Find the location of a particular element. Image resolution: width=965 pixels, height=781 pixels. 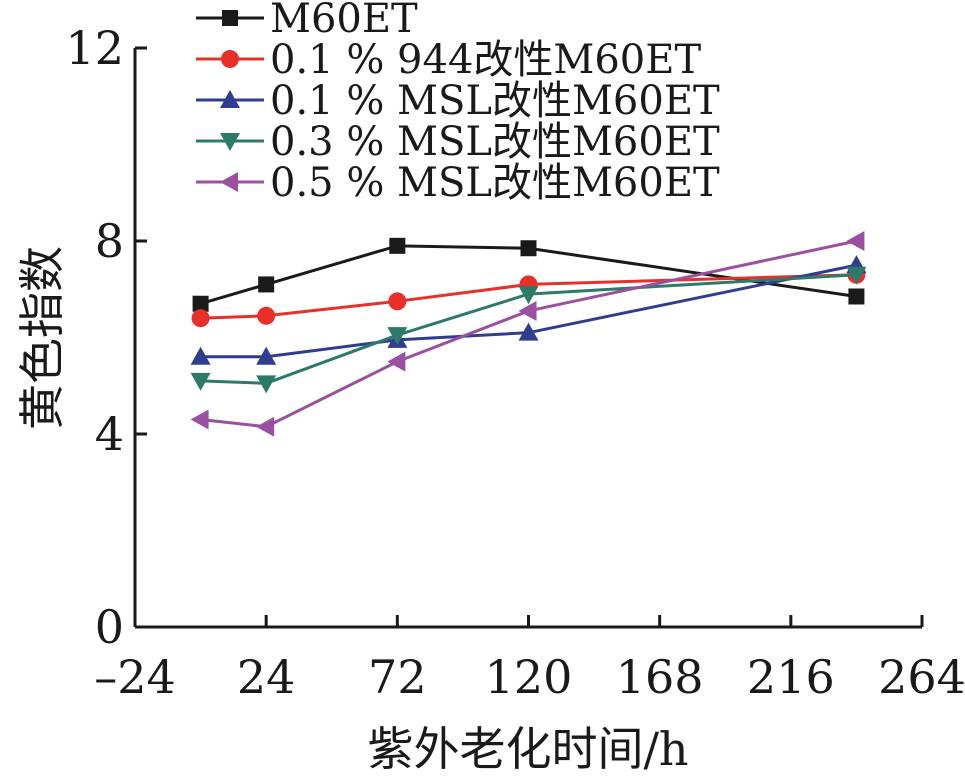

y-tick-label: 4 is located at coordinates (109, 434).